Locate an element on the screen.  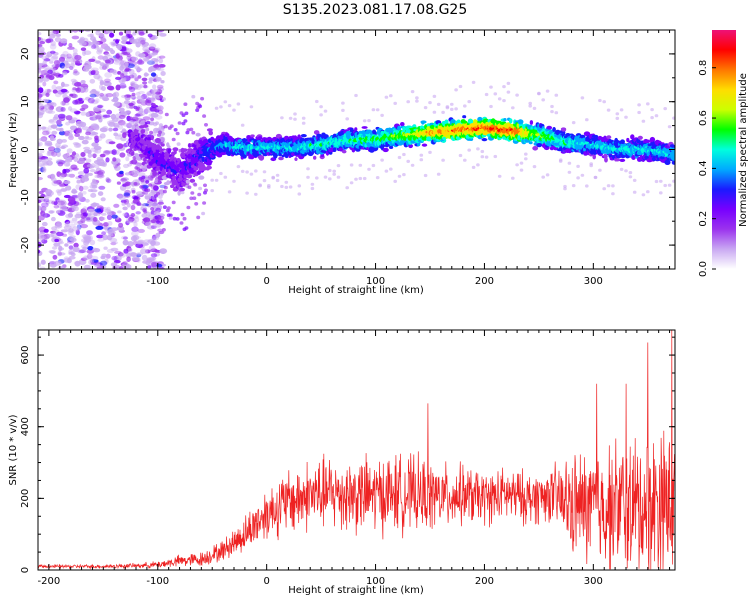
heatmap-cell-2022 is located at coordinates (198, 134).